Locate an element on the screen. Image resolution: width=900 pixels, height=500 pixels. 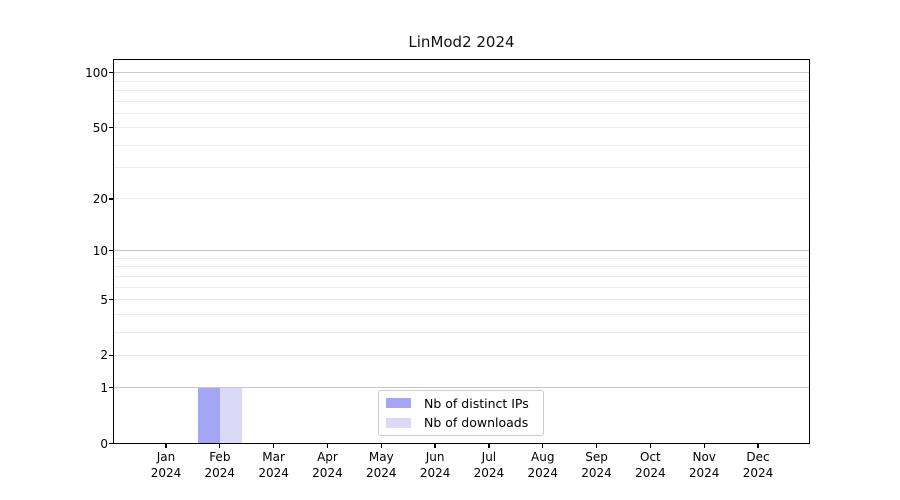
x-tick-label-jul: Jul 2024 is located at coordinates (489, 465).